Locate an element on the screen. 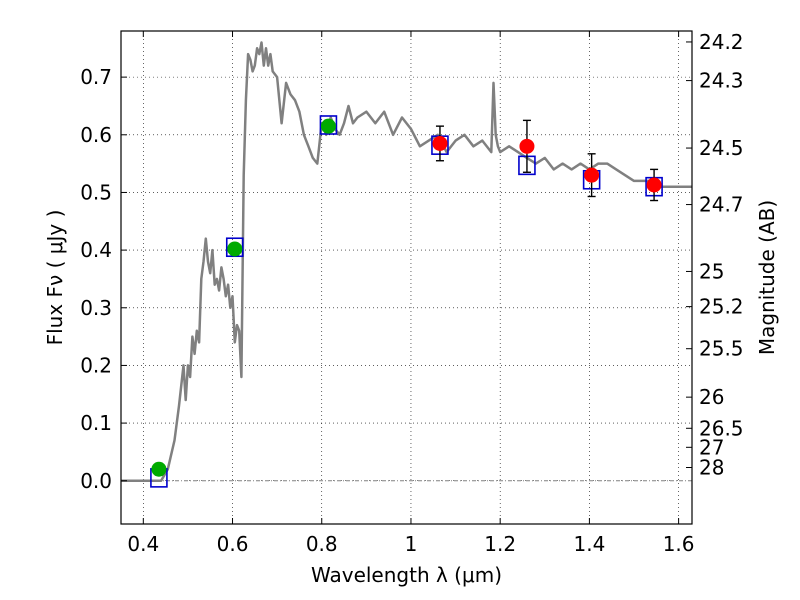  x-tick-label: 1.4 is located at coordinates (589, 544).